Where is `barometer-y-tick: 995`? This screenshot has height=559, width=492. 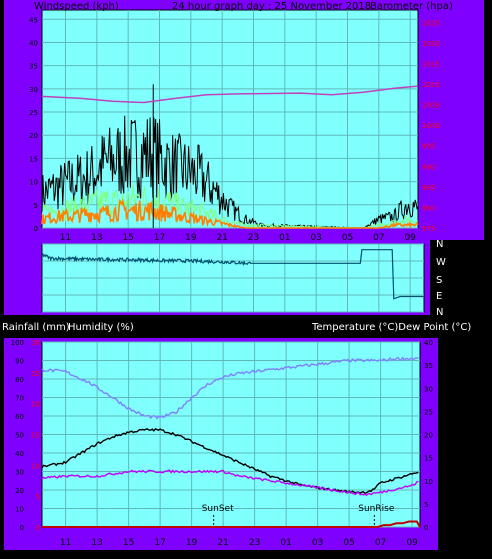
barometer-y-tick: 995 is located at coordinates (428, 147).